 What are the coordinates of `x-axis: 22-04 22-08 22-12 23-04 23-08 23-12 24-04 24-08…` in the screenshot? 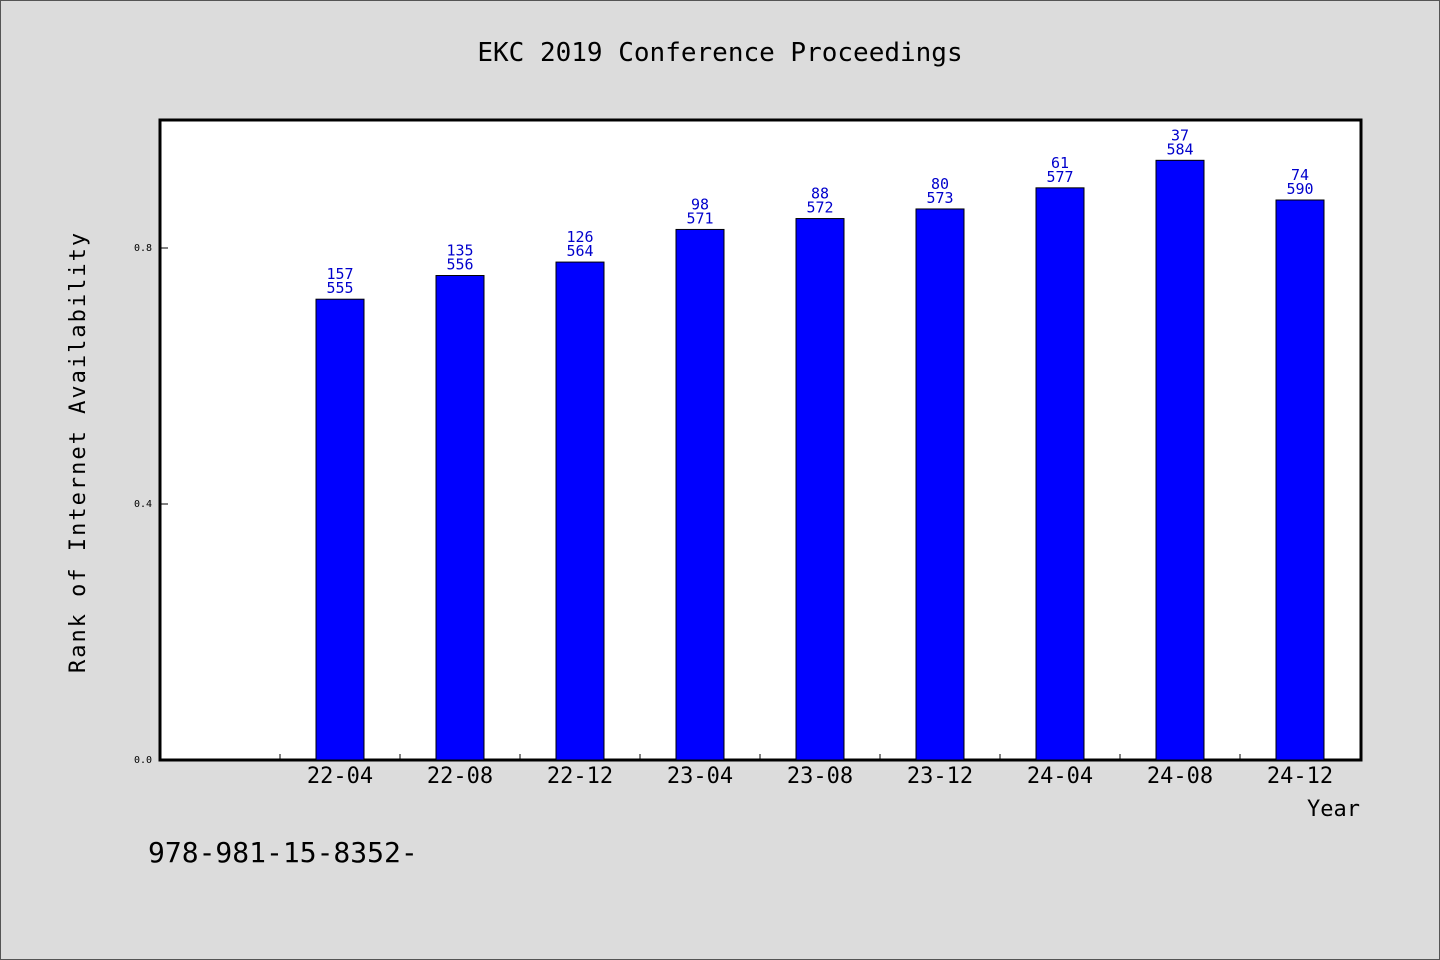 It's located at (820, 771).